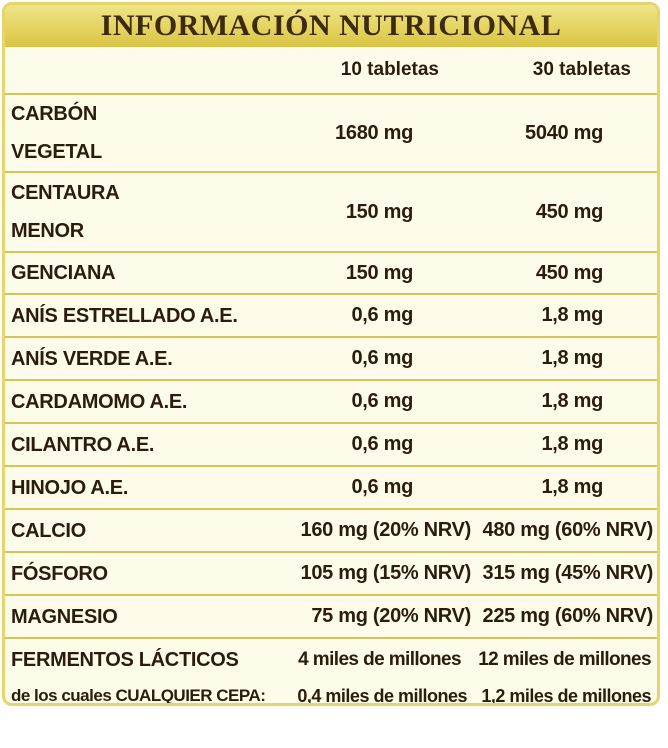 The image size is (668, 748). What do you see at coordinates (331, 314) in the screenshot?
I see `table-row: ANÍS ESTRELLADO A.E. 0,6 mg 1,8 mg` at bounding box center [331, 314].